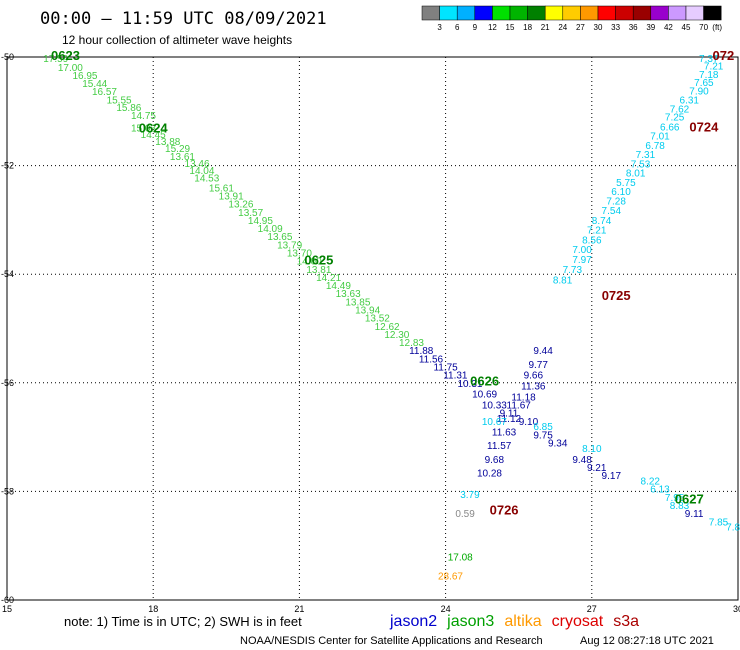  Describe the element at coordinates (709, 59) in the screenshot. I see `wave-height-label: 7.37` at that location.